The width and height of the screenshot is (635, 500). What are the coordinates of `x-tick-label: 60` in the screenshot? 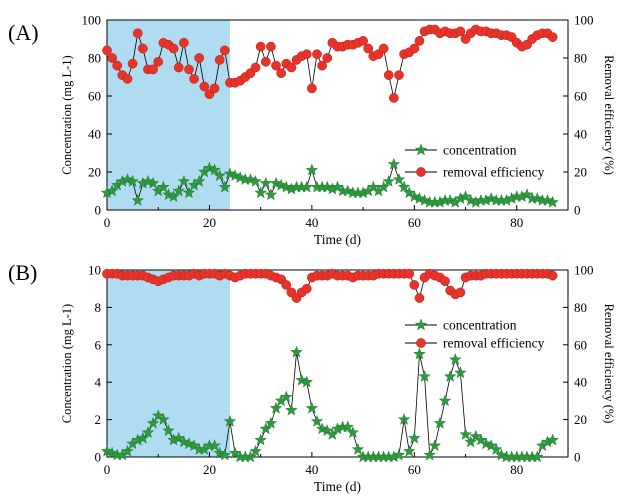 It's located at (414, 469).